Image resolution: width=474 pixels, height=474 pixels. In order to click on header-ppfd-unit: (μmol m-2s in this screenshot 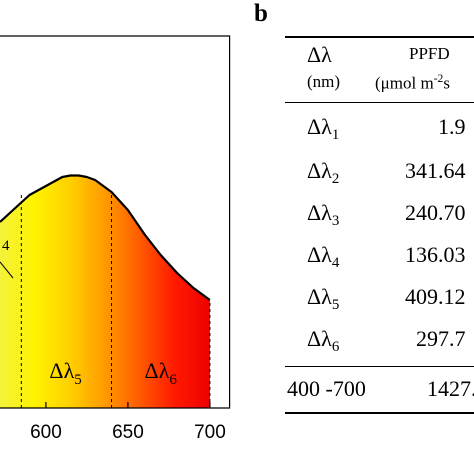, I will do `click(412, 82)`.